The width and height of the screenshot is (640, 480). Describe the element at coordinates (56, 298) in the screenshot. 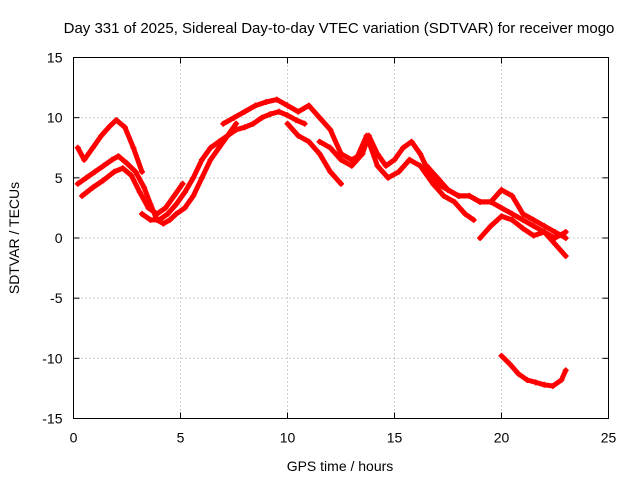

I see `y-tick-label: -5` at that location.